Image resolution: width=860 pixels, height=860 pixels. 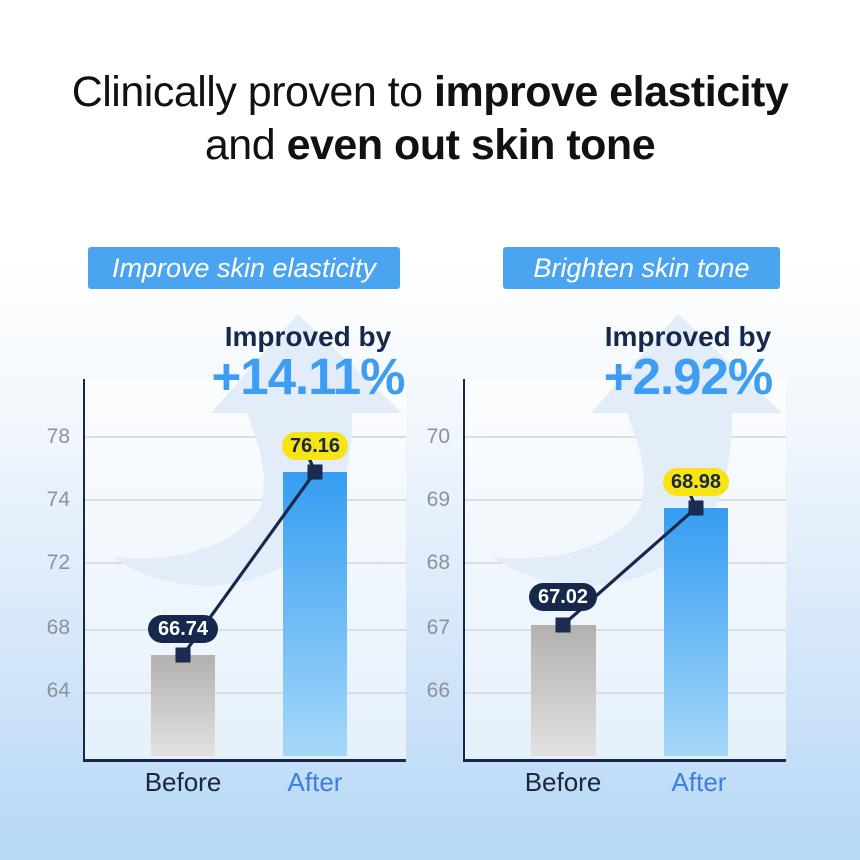 What do you see at coordinates (471, 145) in the screenshot?
I see `title-line2-bold: even out skin tone` at bounding box center [471, 145].